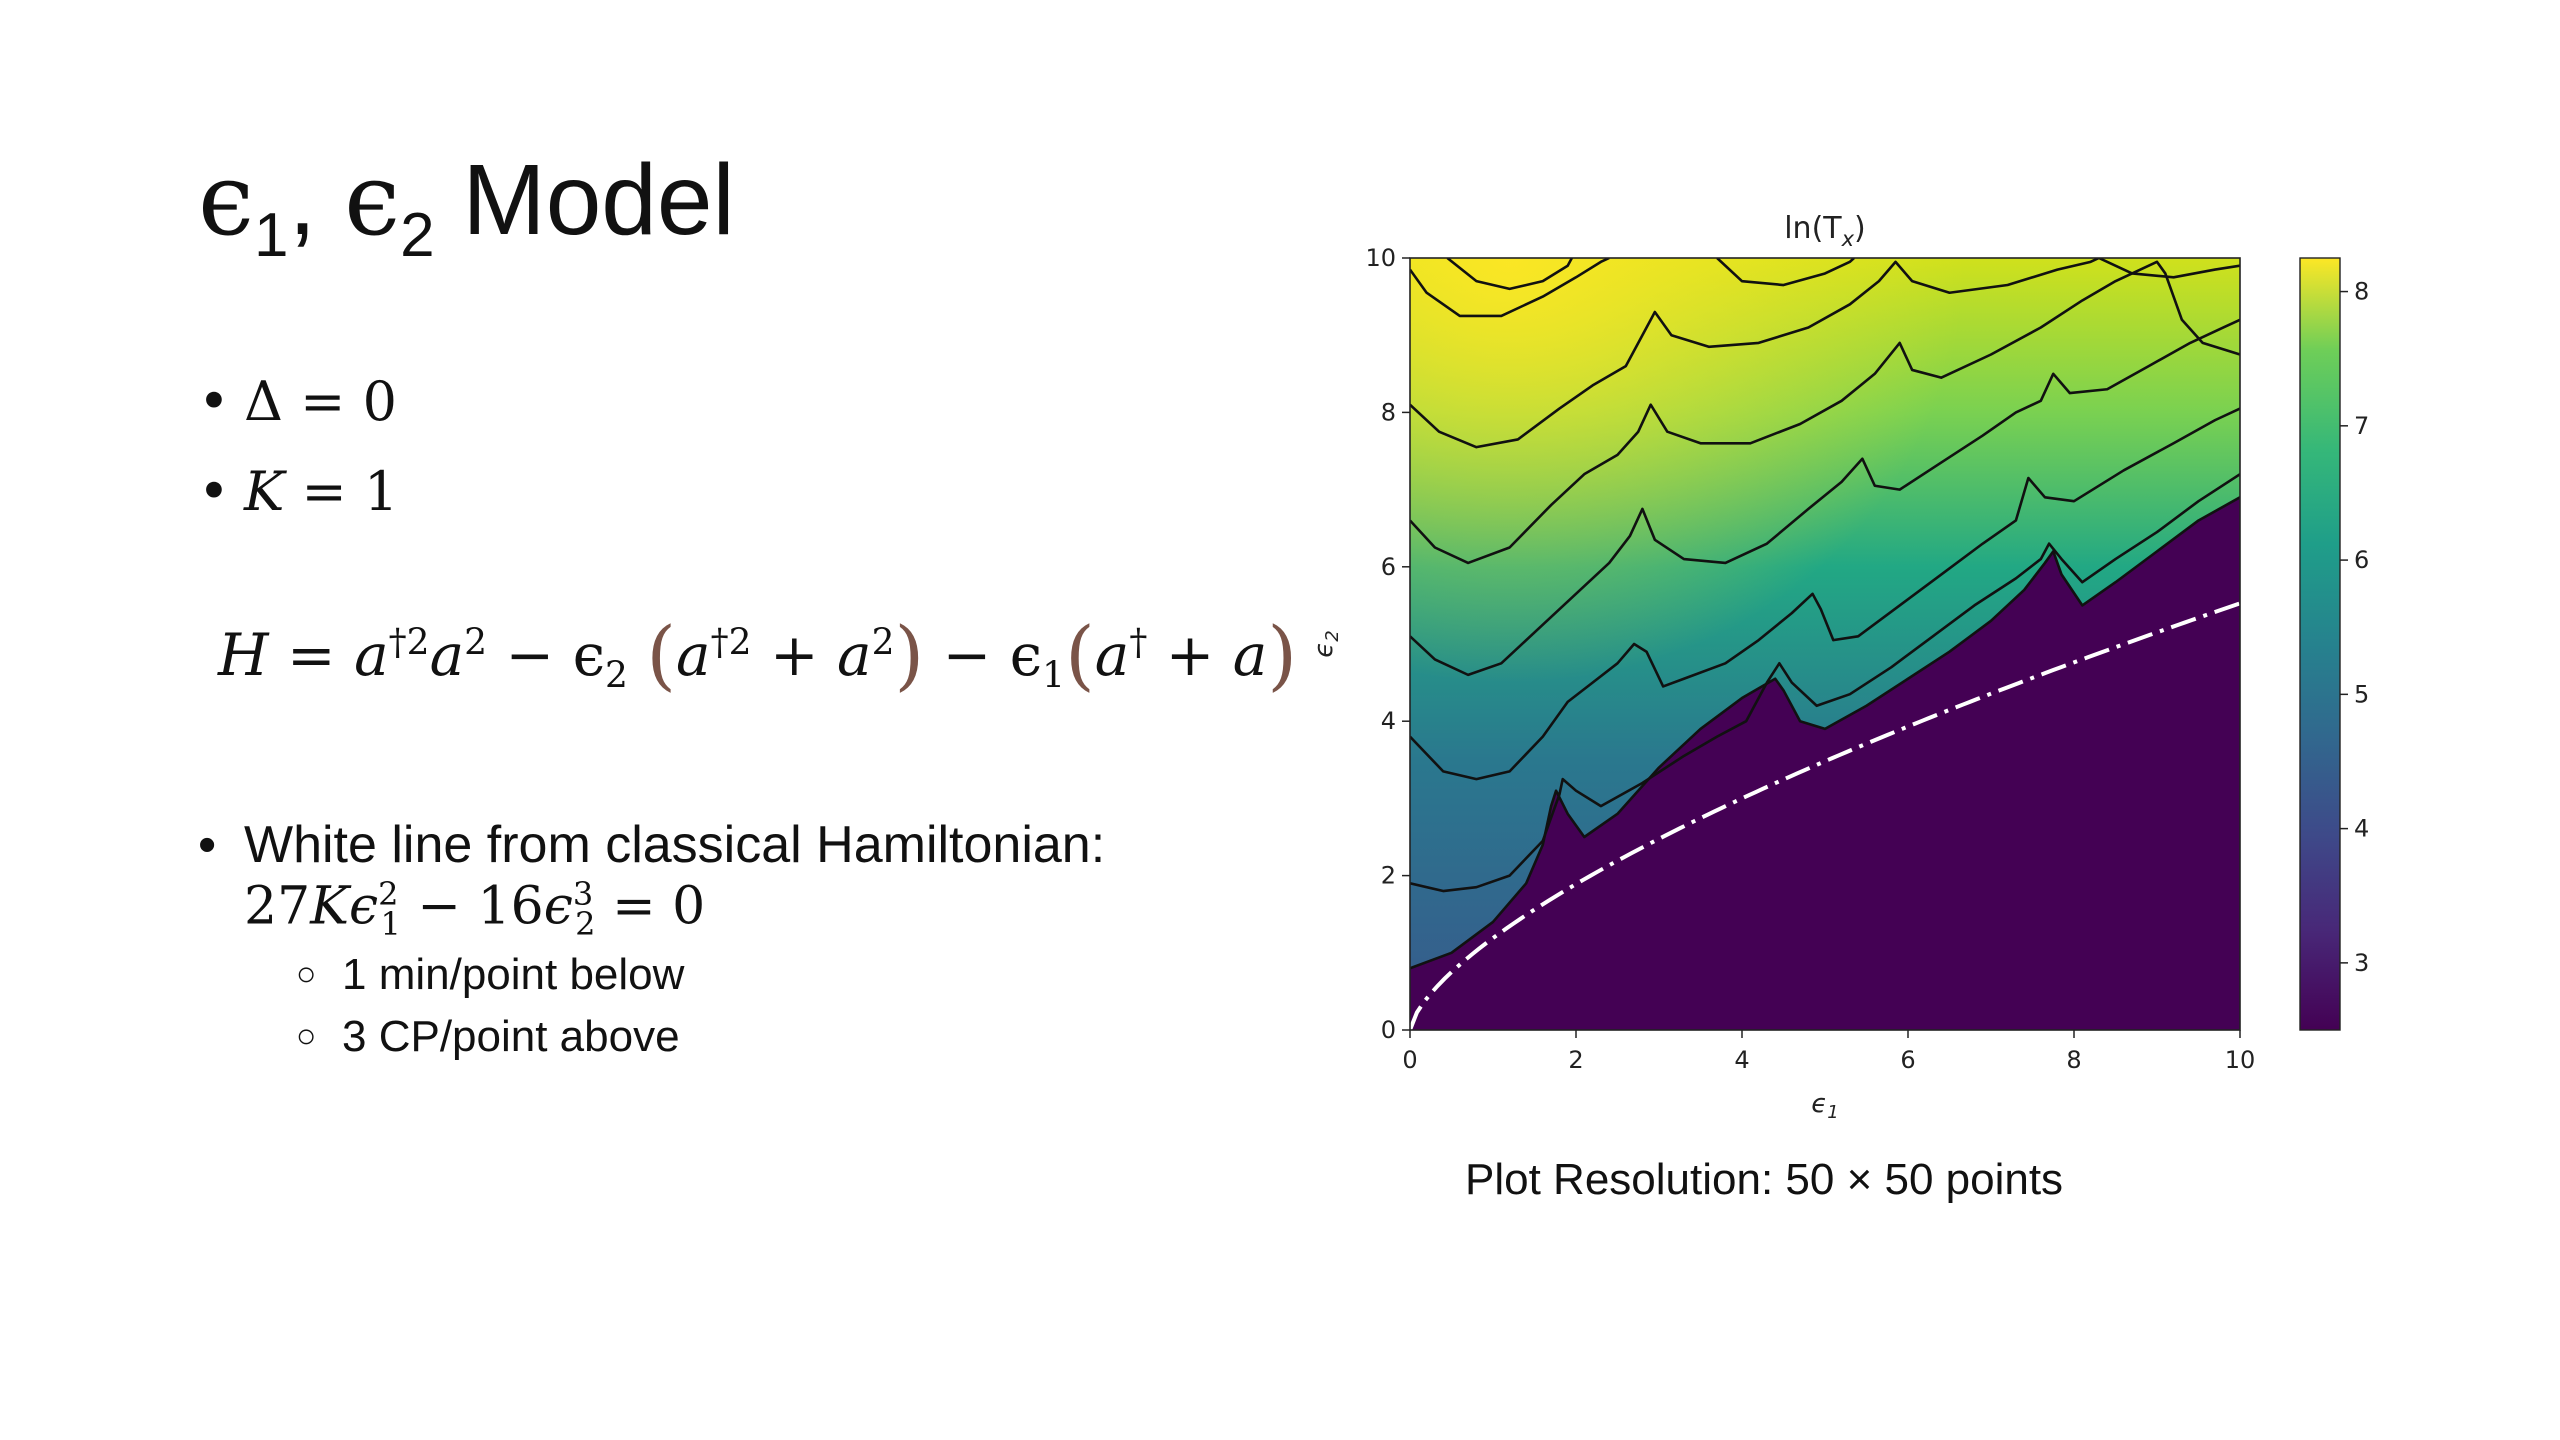 The height and width of the screenshot is (1440, 2560). Describe the element at coordinates (298, 491) in the screenshot. I see `bullet-k: • K = 1` at that location.